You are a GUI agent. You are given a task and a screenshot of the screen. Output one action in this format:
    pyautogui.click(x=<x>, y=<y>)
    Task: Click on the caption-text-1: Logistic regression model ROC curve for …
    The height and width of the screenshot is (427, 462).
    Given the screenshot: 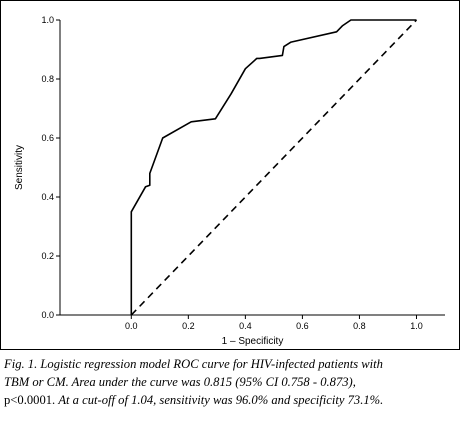 What is the action you would take?
    pyautogui.click(x=211, y=364)
    